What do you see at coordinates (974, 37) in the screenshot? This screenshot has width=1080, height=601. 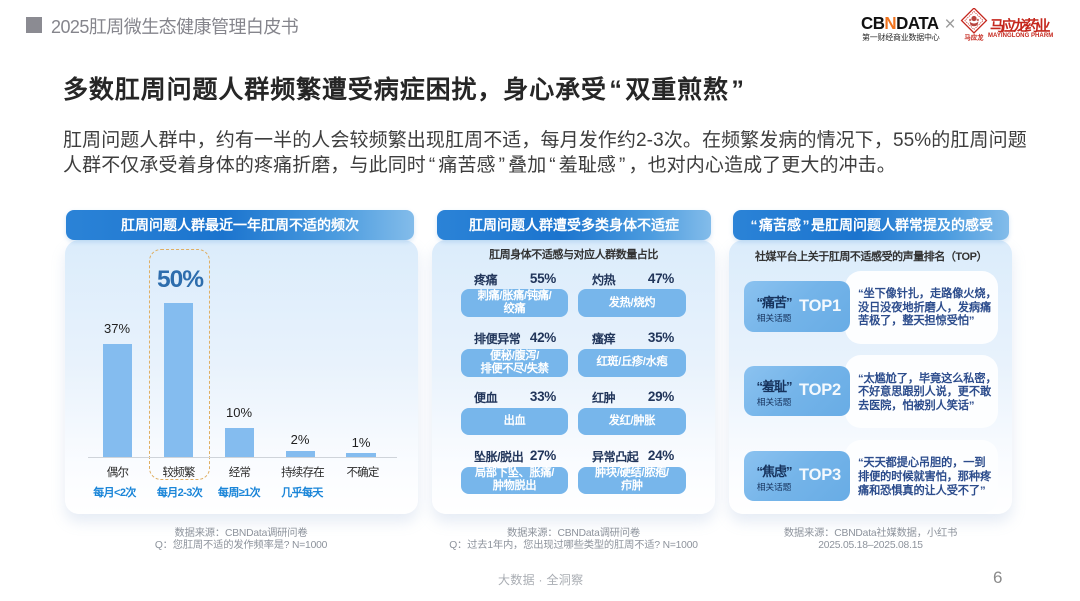 I see `svg-text: 马应龙` at bounding box center [974, 37].